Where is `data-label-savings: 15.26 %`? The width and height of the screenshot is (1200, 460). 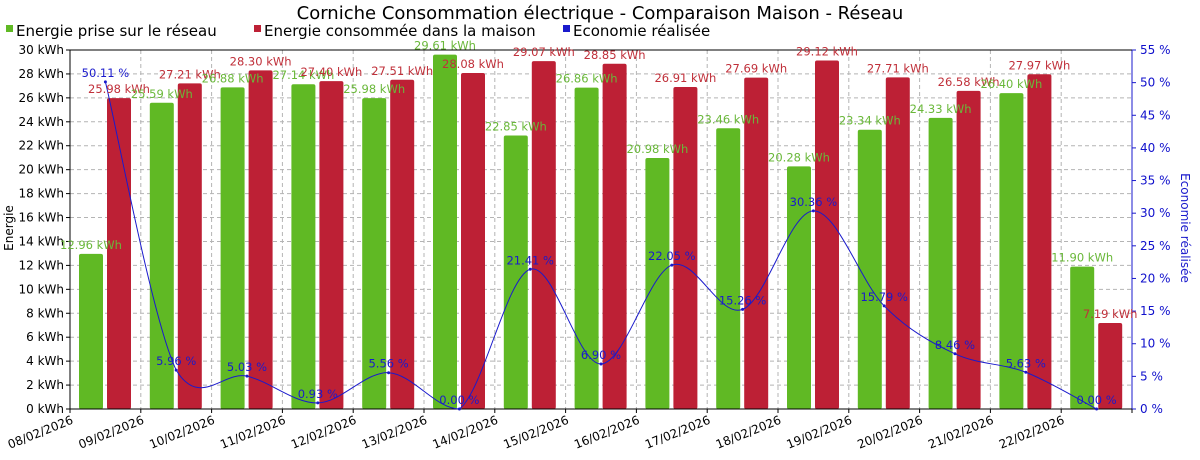 data-label-savings: 15.26 % is located at coordinates (743, 300).